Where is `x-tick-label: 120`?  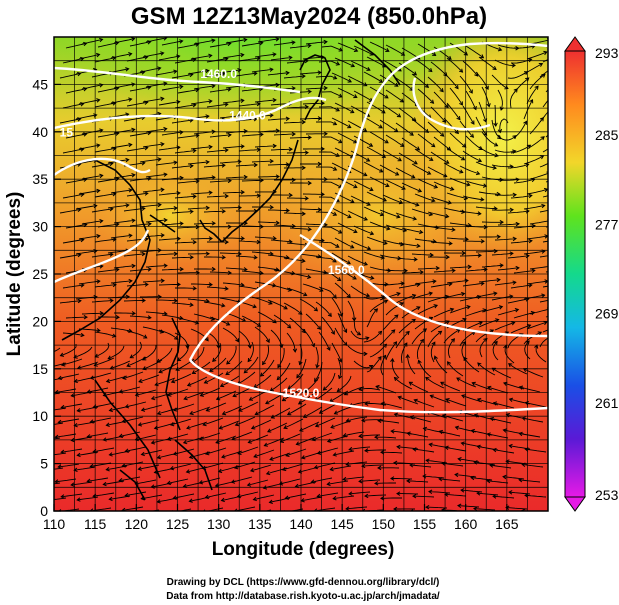
x-tick-label: 120 is located at coordinates (137, 524).